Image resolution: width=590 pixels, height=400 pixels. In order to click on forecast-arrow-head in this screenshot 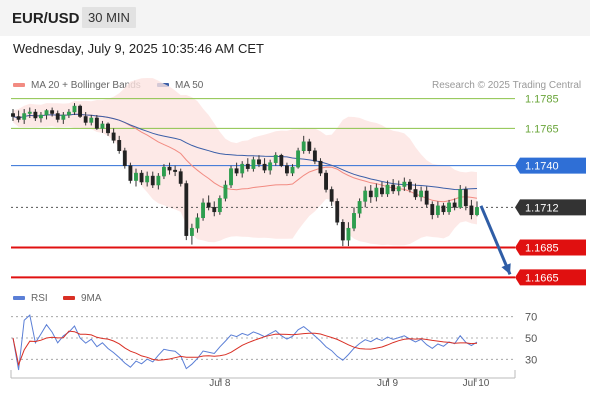, I will do `click(506, 269)`.